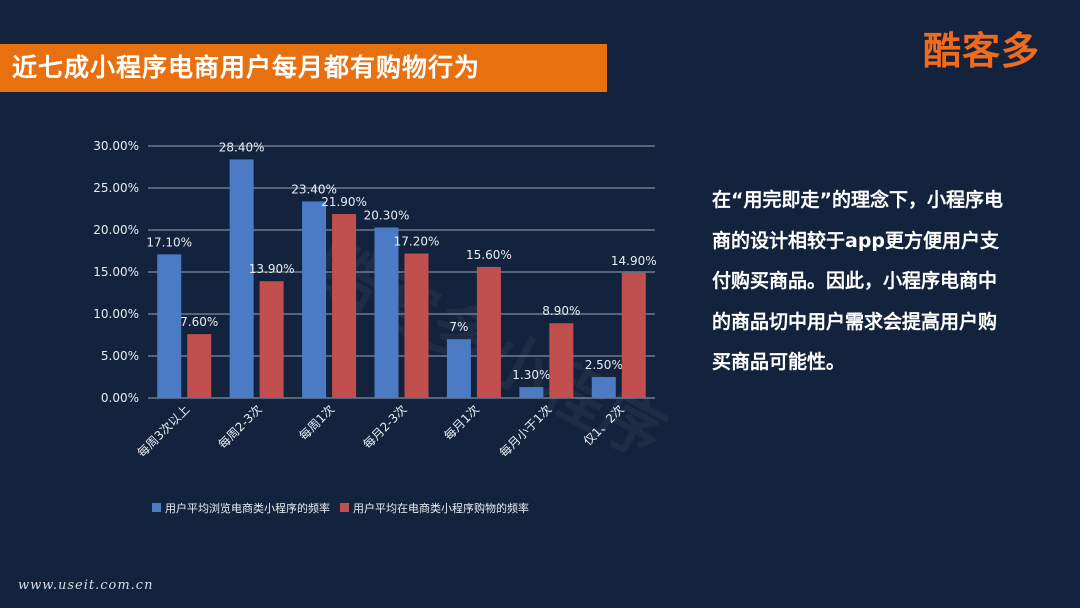  What do you see at coordinates (116, 230) in the screenshot?
I see `y-tick-label: 20.00%` at bounding box center [116, 230].